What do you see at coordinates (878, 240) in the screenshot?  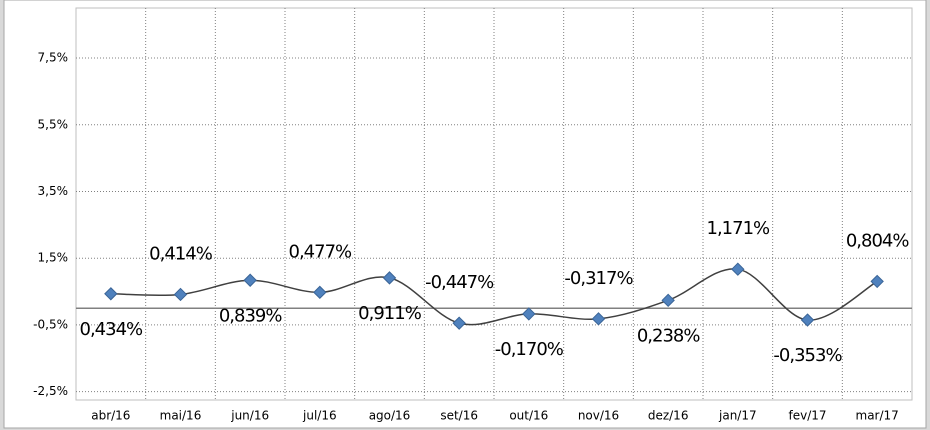 I see `data-label: 0,804%` at bounding box center [878, 240].